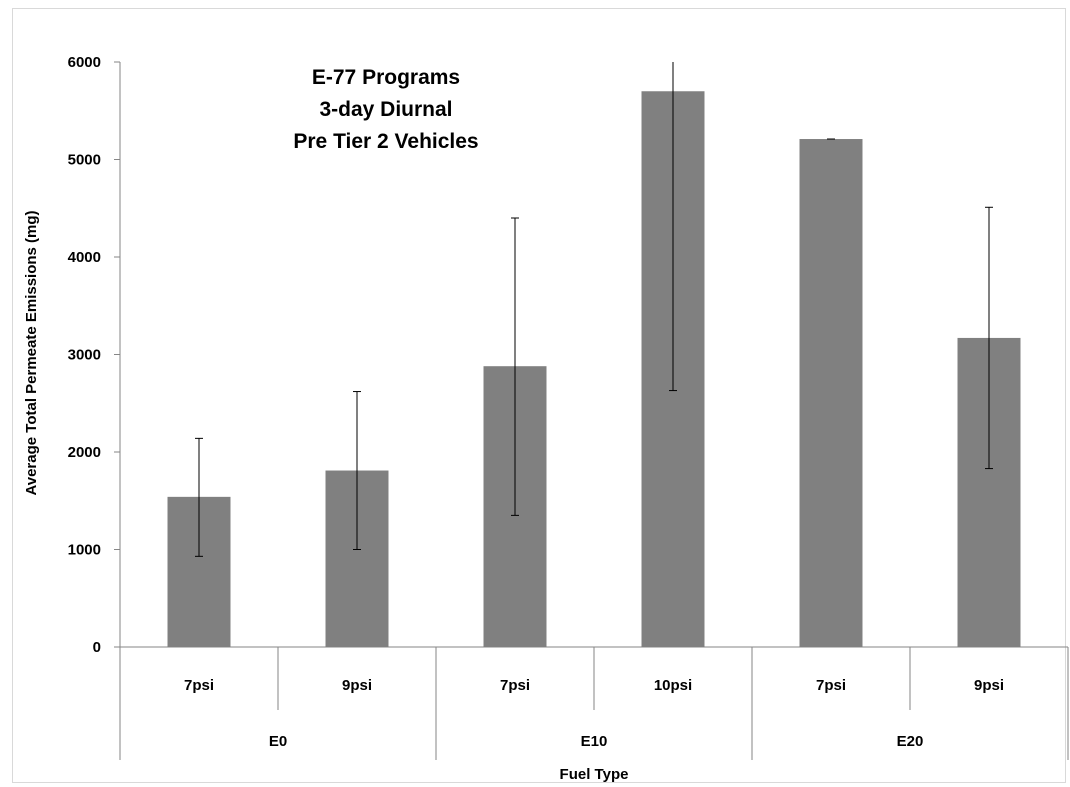 The width and height of the screenshot is (1070, 787). What do you see at coordinates (84, 160) in the screenshot?
I see `y-tick-label: 5000` at bounding box center [84, 160].